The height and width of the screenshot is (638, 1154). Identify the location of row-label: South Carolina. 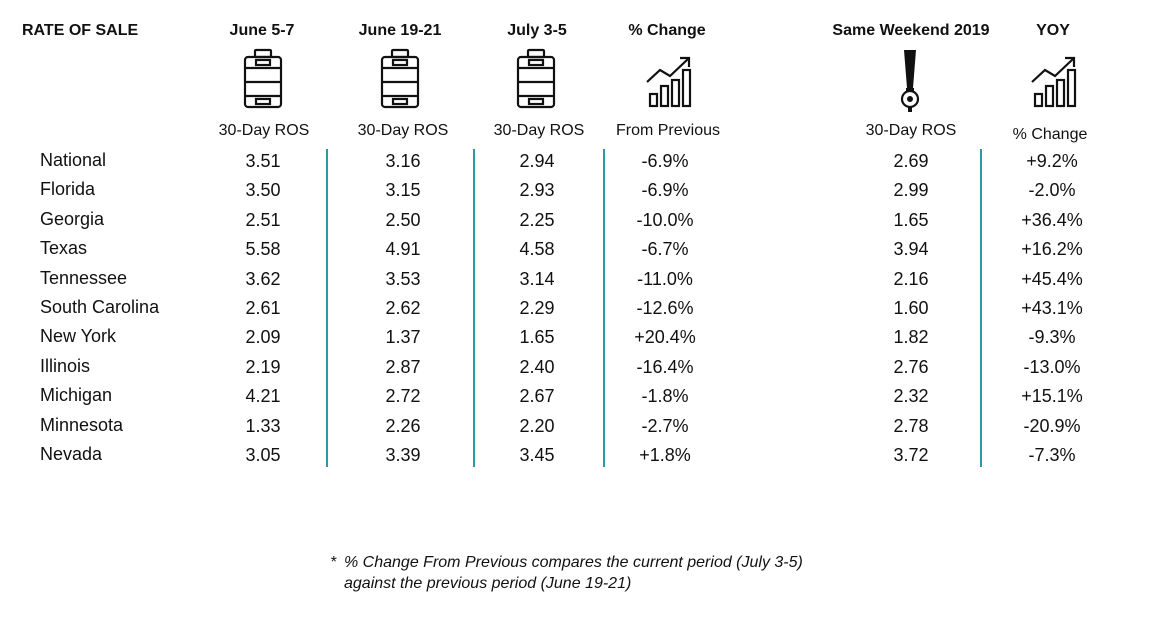
(100, 307).